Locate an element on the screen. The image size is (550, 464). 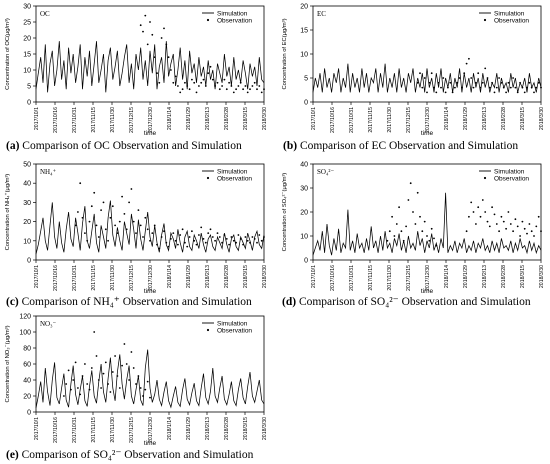
series-simulation-line is located at coordinates (150, 67).